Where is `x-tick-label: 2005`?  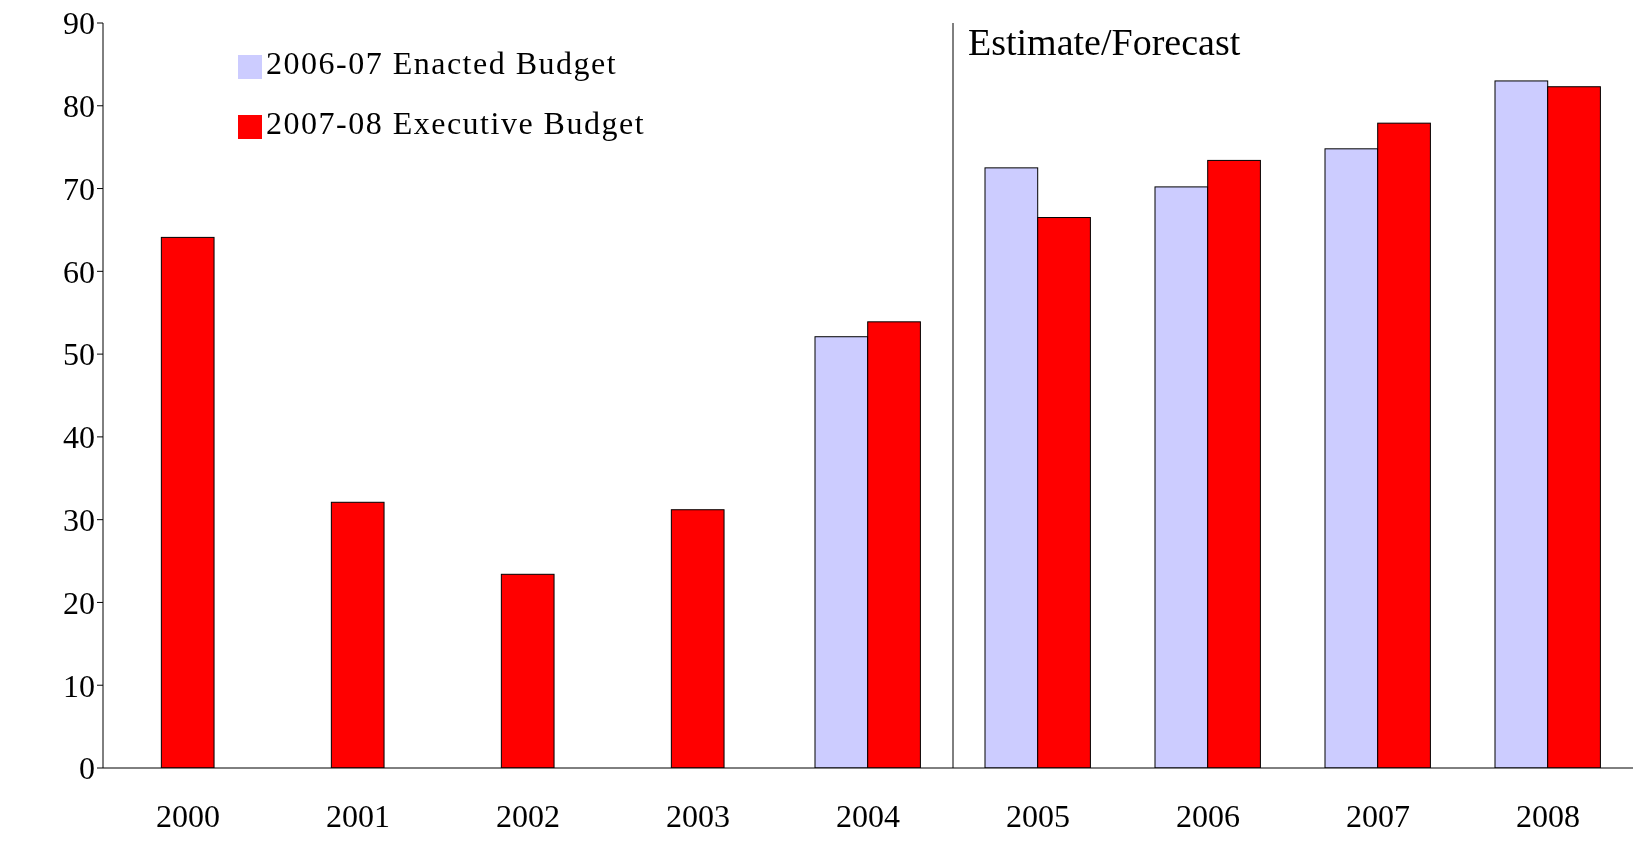 x-tick-label: 2005 is located at coordinates (1038, 815).